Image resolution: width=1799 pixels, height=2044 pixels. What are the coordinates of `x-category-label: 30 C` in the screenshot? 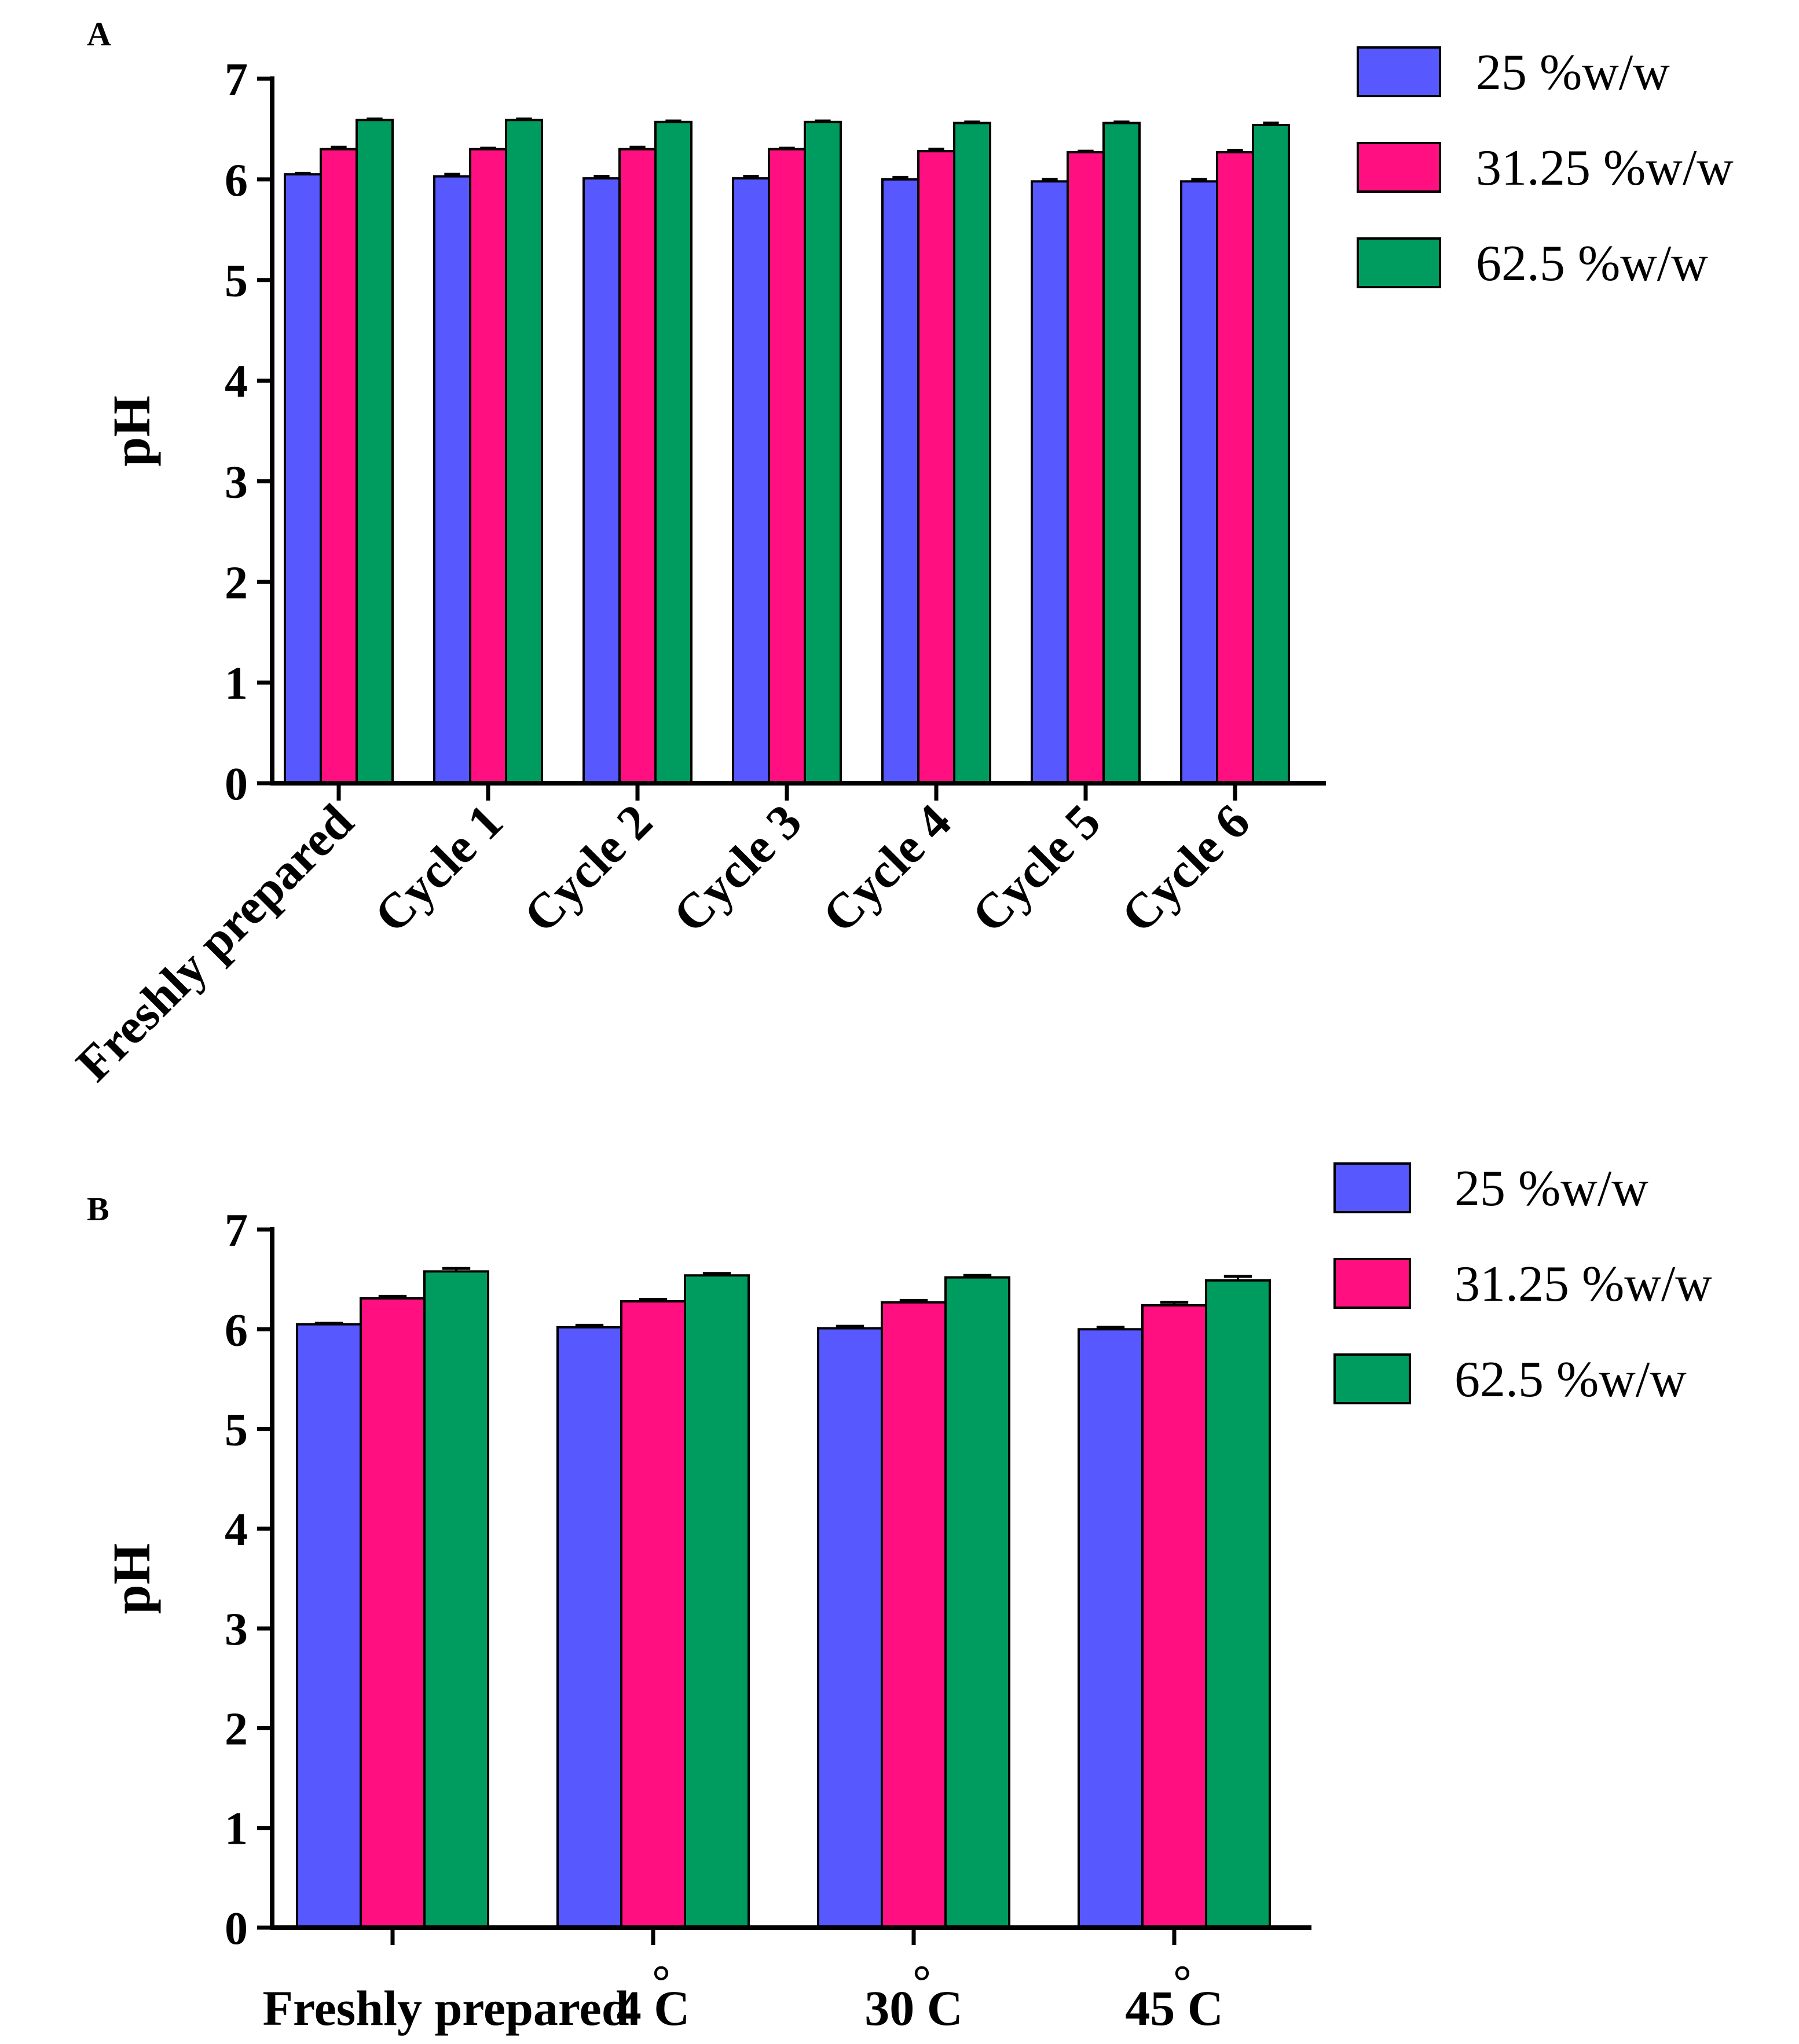 It's located at (914, 2008).